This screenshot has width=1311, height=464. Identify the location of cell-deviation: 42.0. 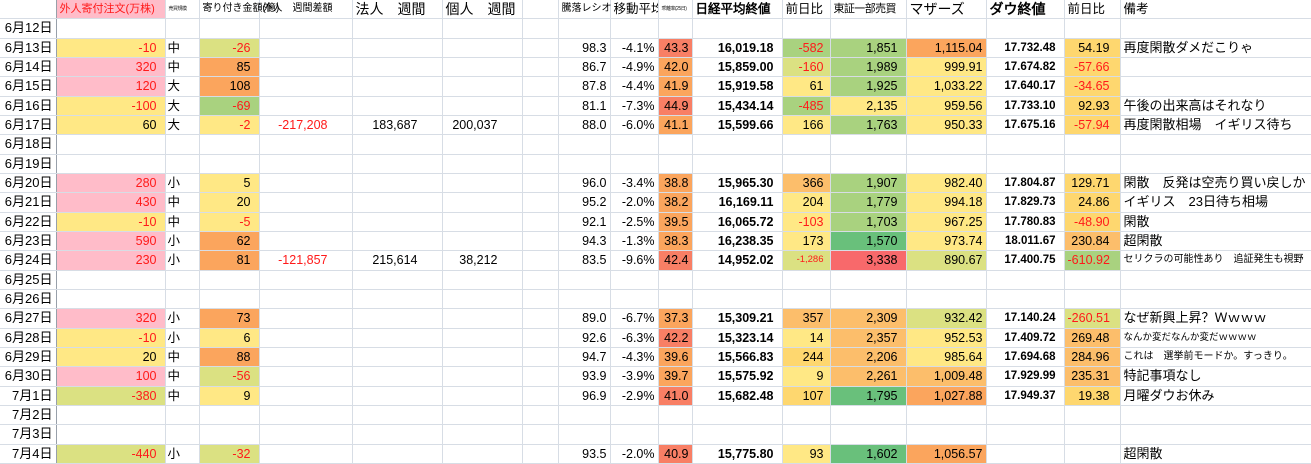
(675, 67).